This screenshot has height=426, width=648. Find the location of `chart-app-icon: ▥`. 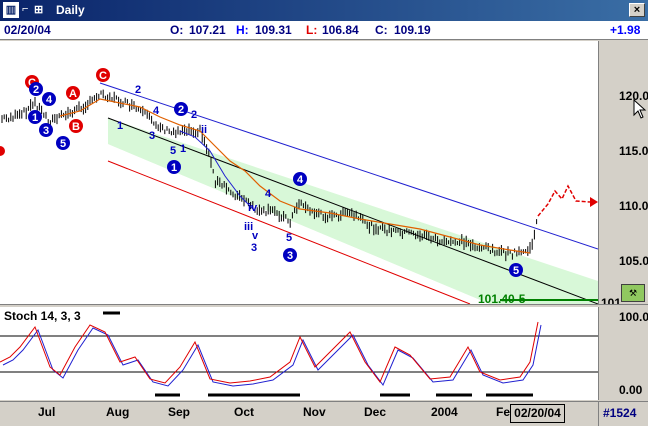

chart-app-icon: ▥ is located at coordinates (11, 10).